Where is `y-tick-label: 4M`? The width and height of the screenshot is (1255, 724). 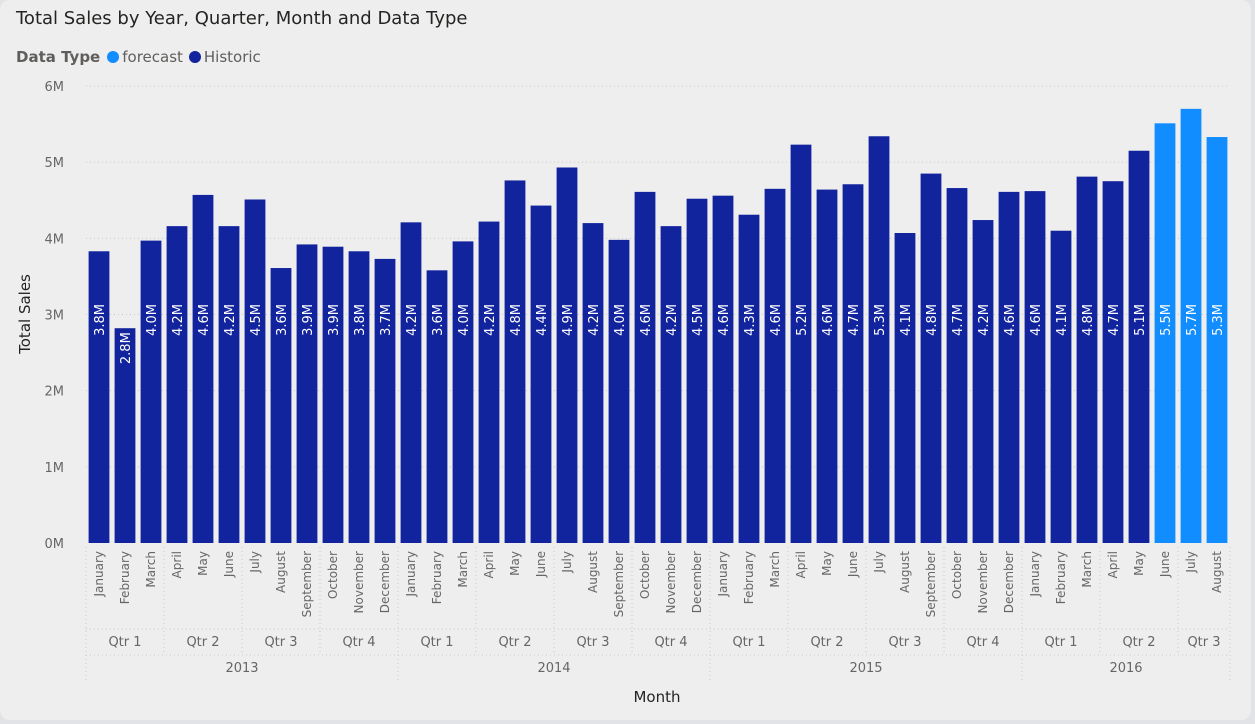
y-tick-label: 4M is located at coordinates (55, 239).